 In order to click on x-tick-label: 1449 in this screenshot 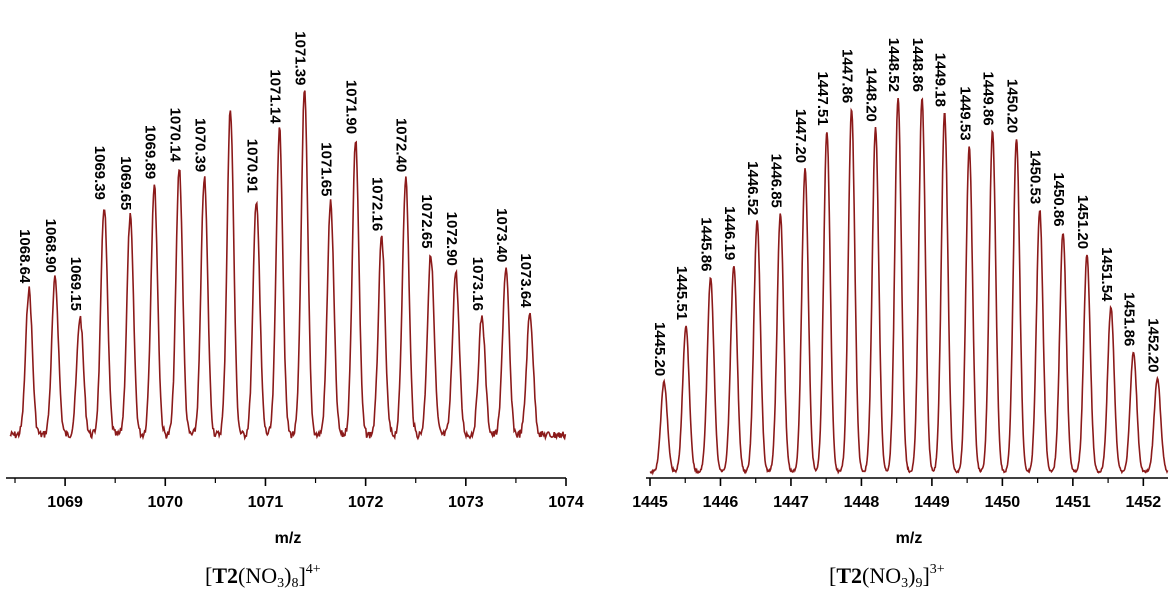, I will do `click(932, 502)`.